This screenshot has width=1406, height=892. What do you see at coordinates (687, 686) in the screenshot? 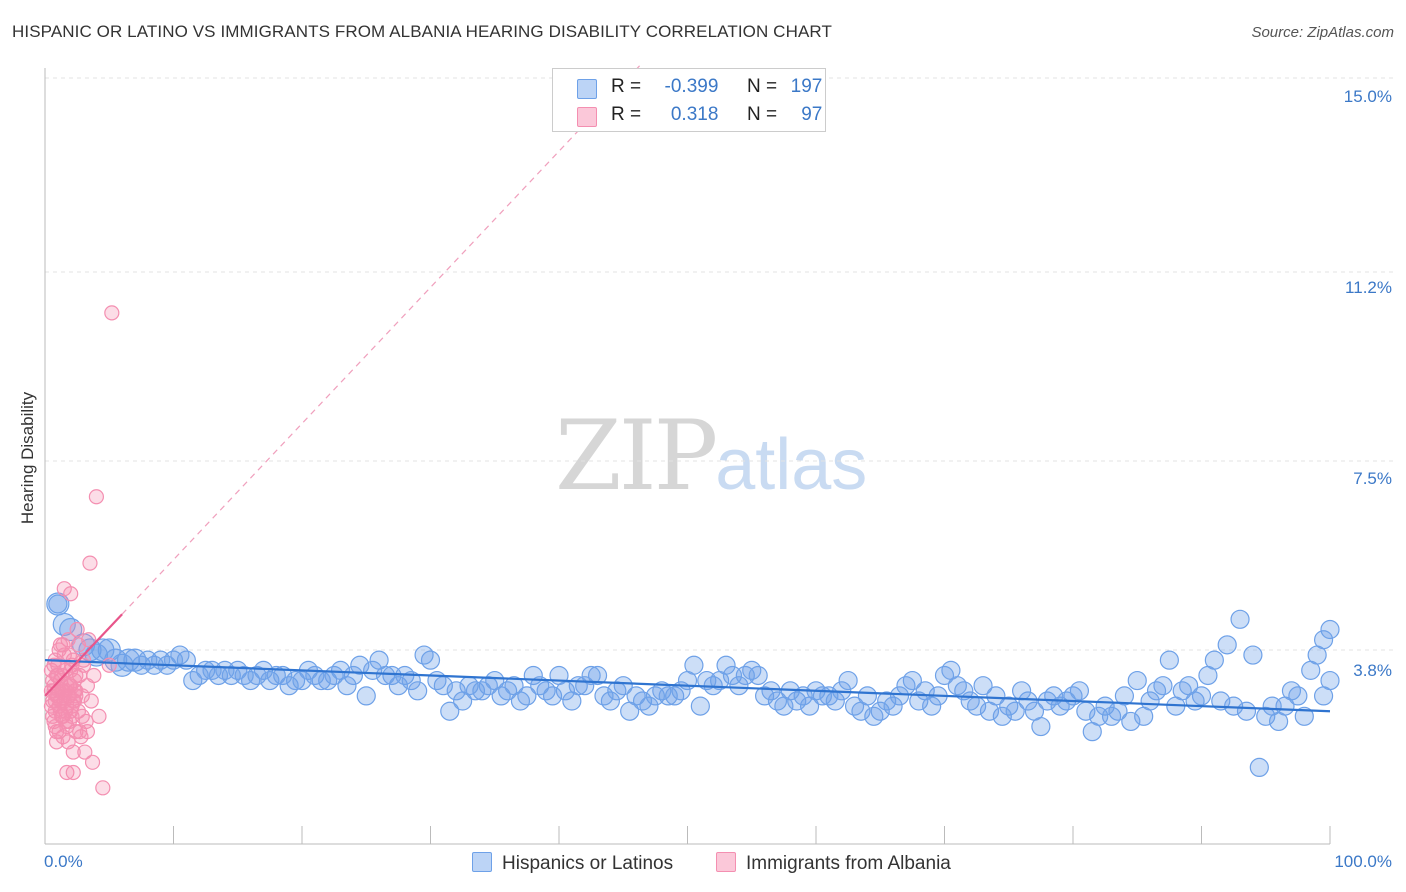
I see `hispanic-trend-line` at bounding box center [687, 686].